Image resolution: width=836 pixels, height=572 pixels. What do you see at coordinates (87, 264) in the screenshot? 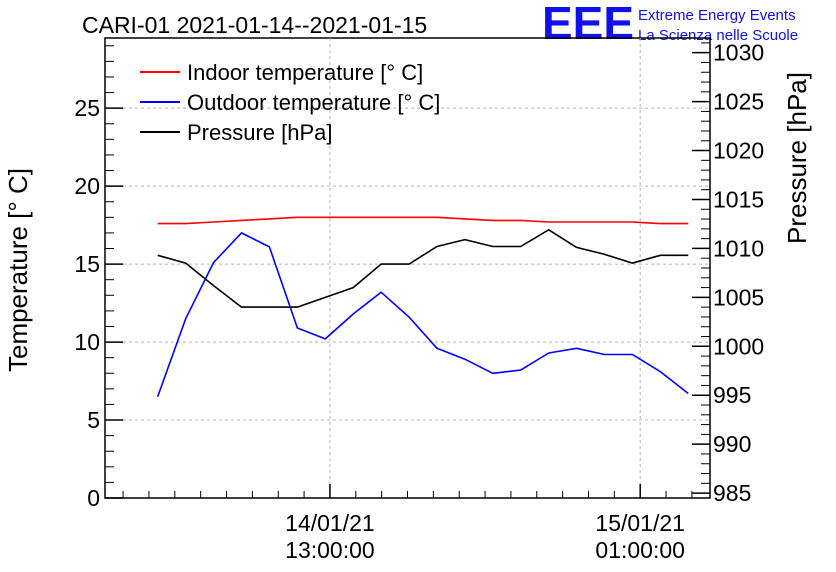
I see `y-left-tick-label: 15` at bounding box center [87, 264].